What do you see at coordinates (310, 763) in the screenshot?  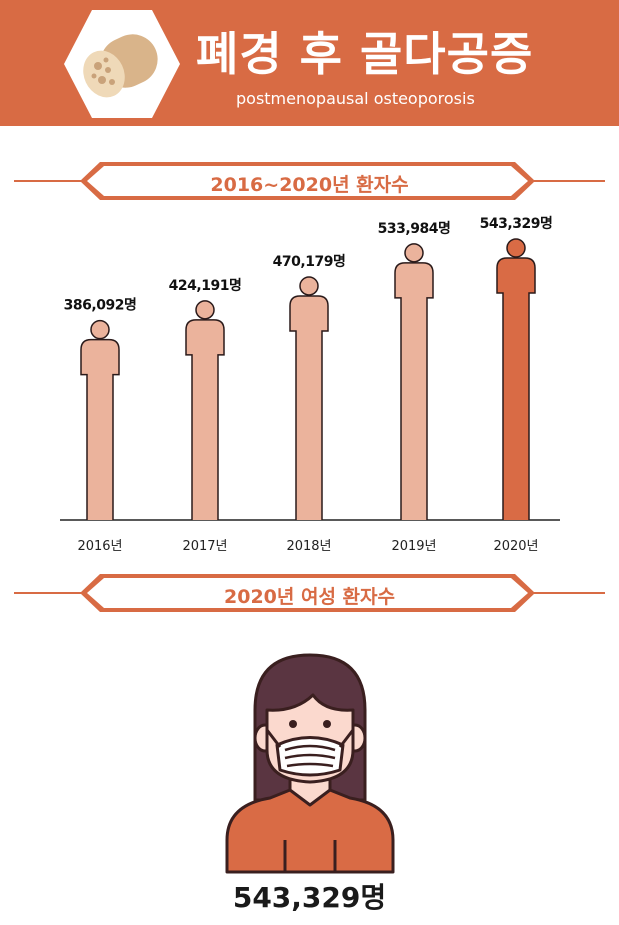 I see `woman-with-mask-icon` at bounding box center [310, 763].